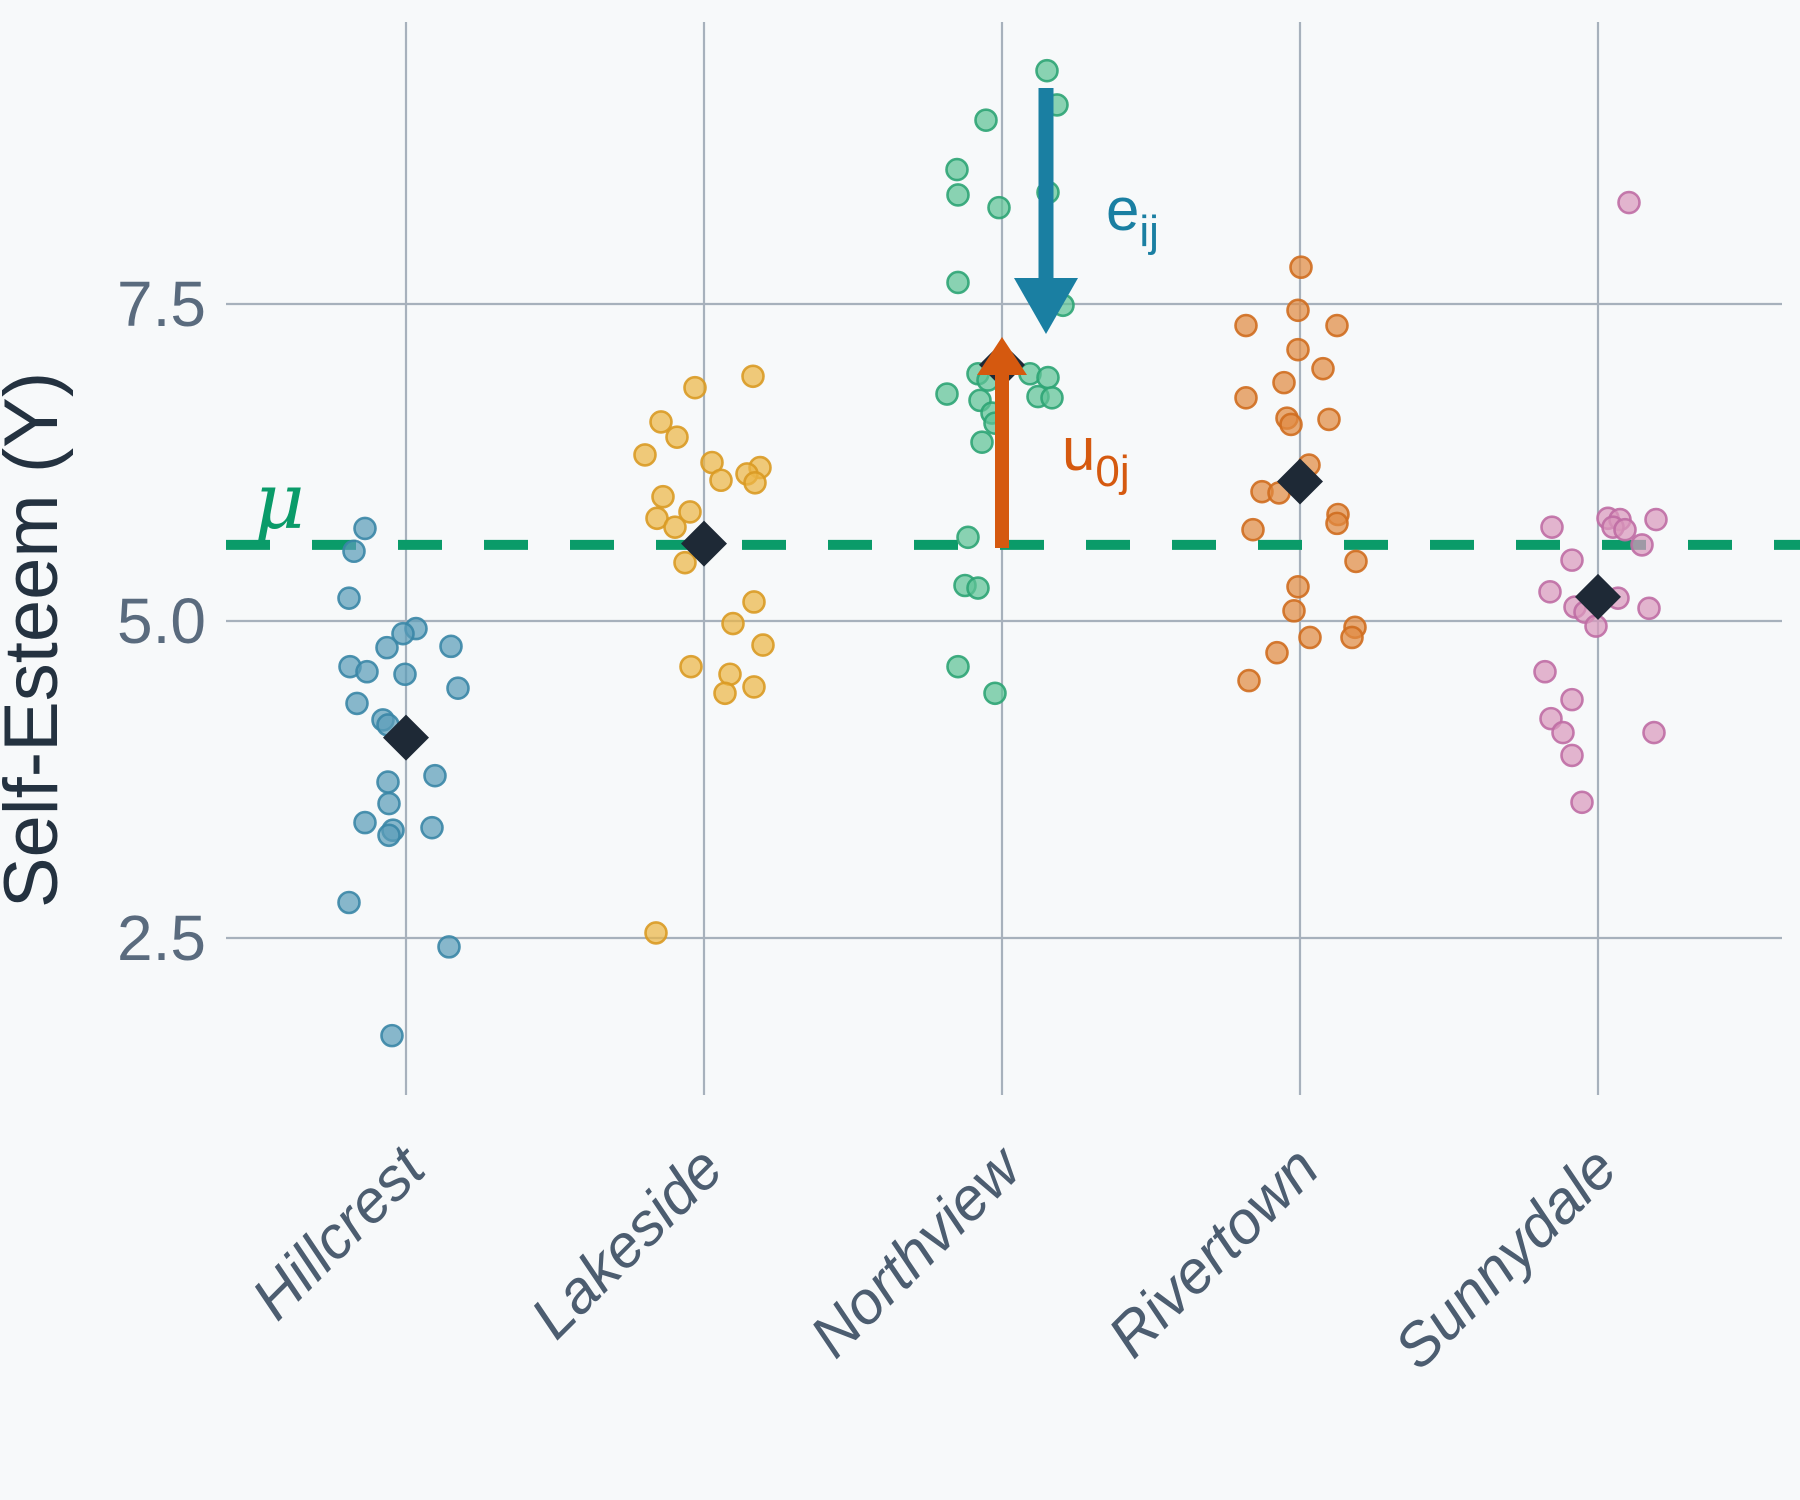  What do you see at coordinates (1505, 1258) in the screenshot?
I see `x-label-sunnydale: Sunnydale` at bounding box center [1505, 1258].